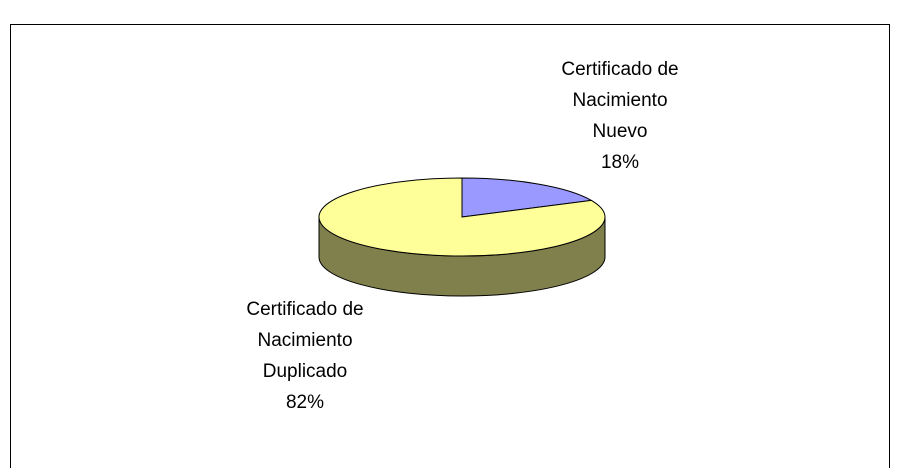  Describe the element at coordinates (305, 402) in the screenshot. I see `value-label: 82%` at that location.